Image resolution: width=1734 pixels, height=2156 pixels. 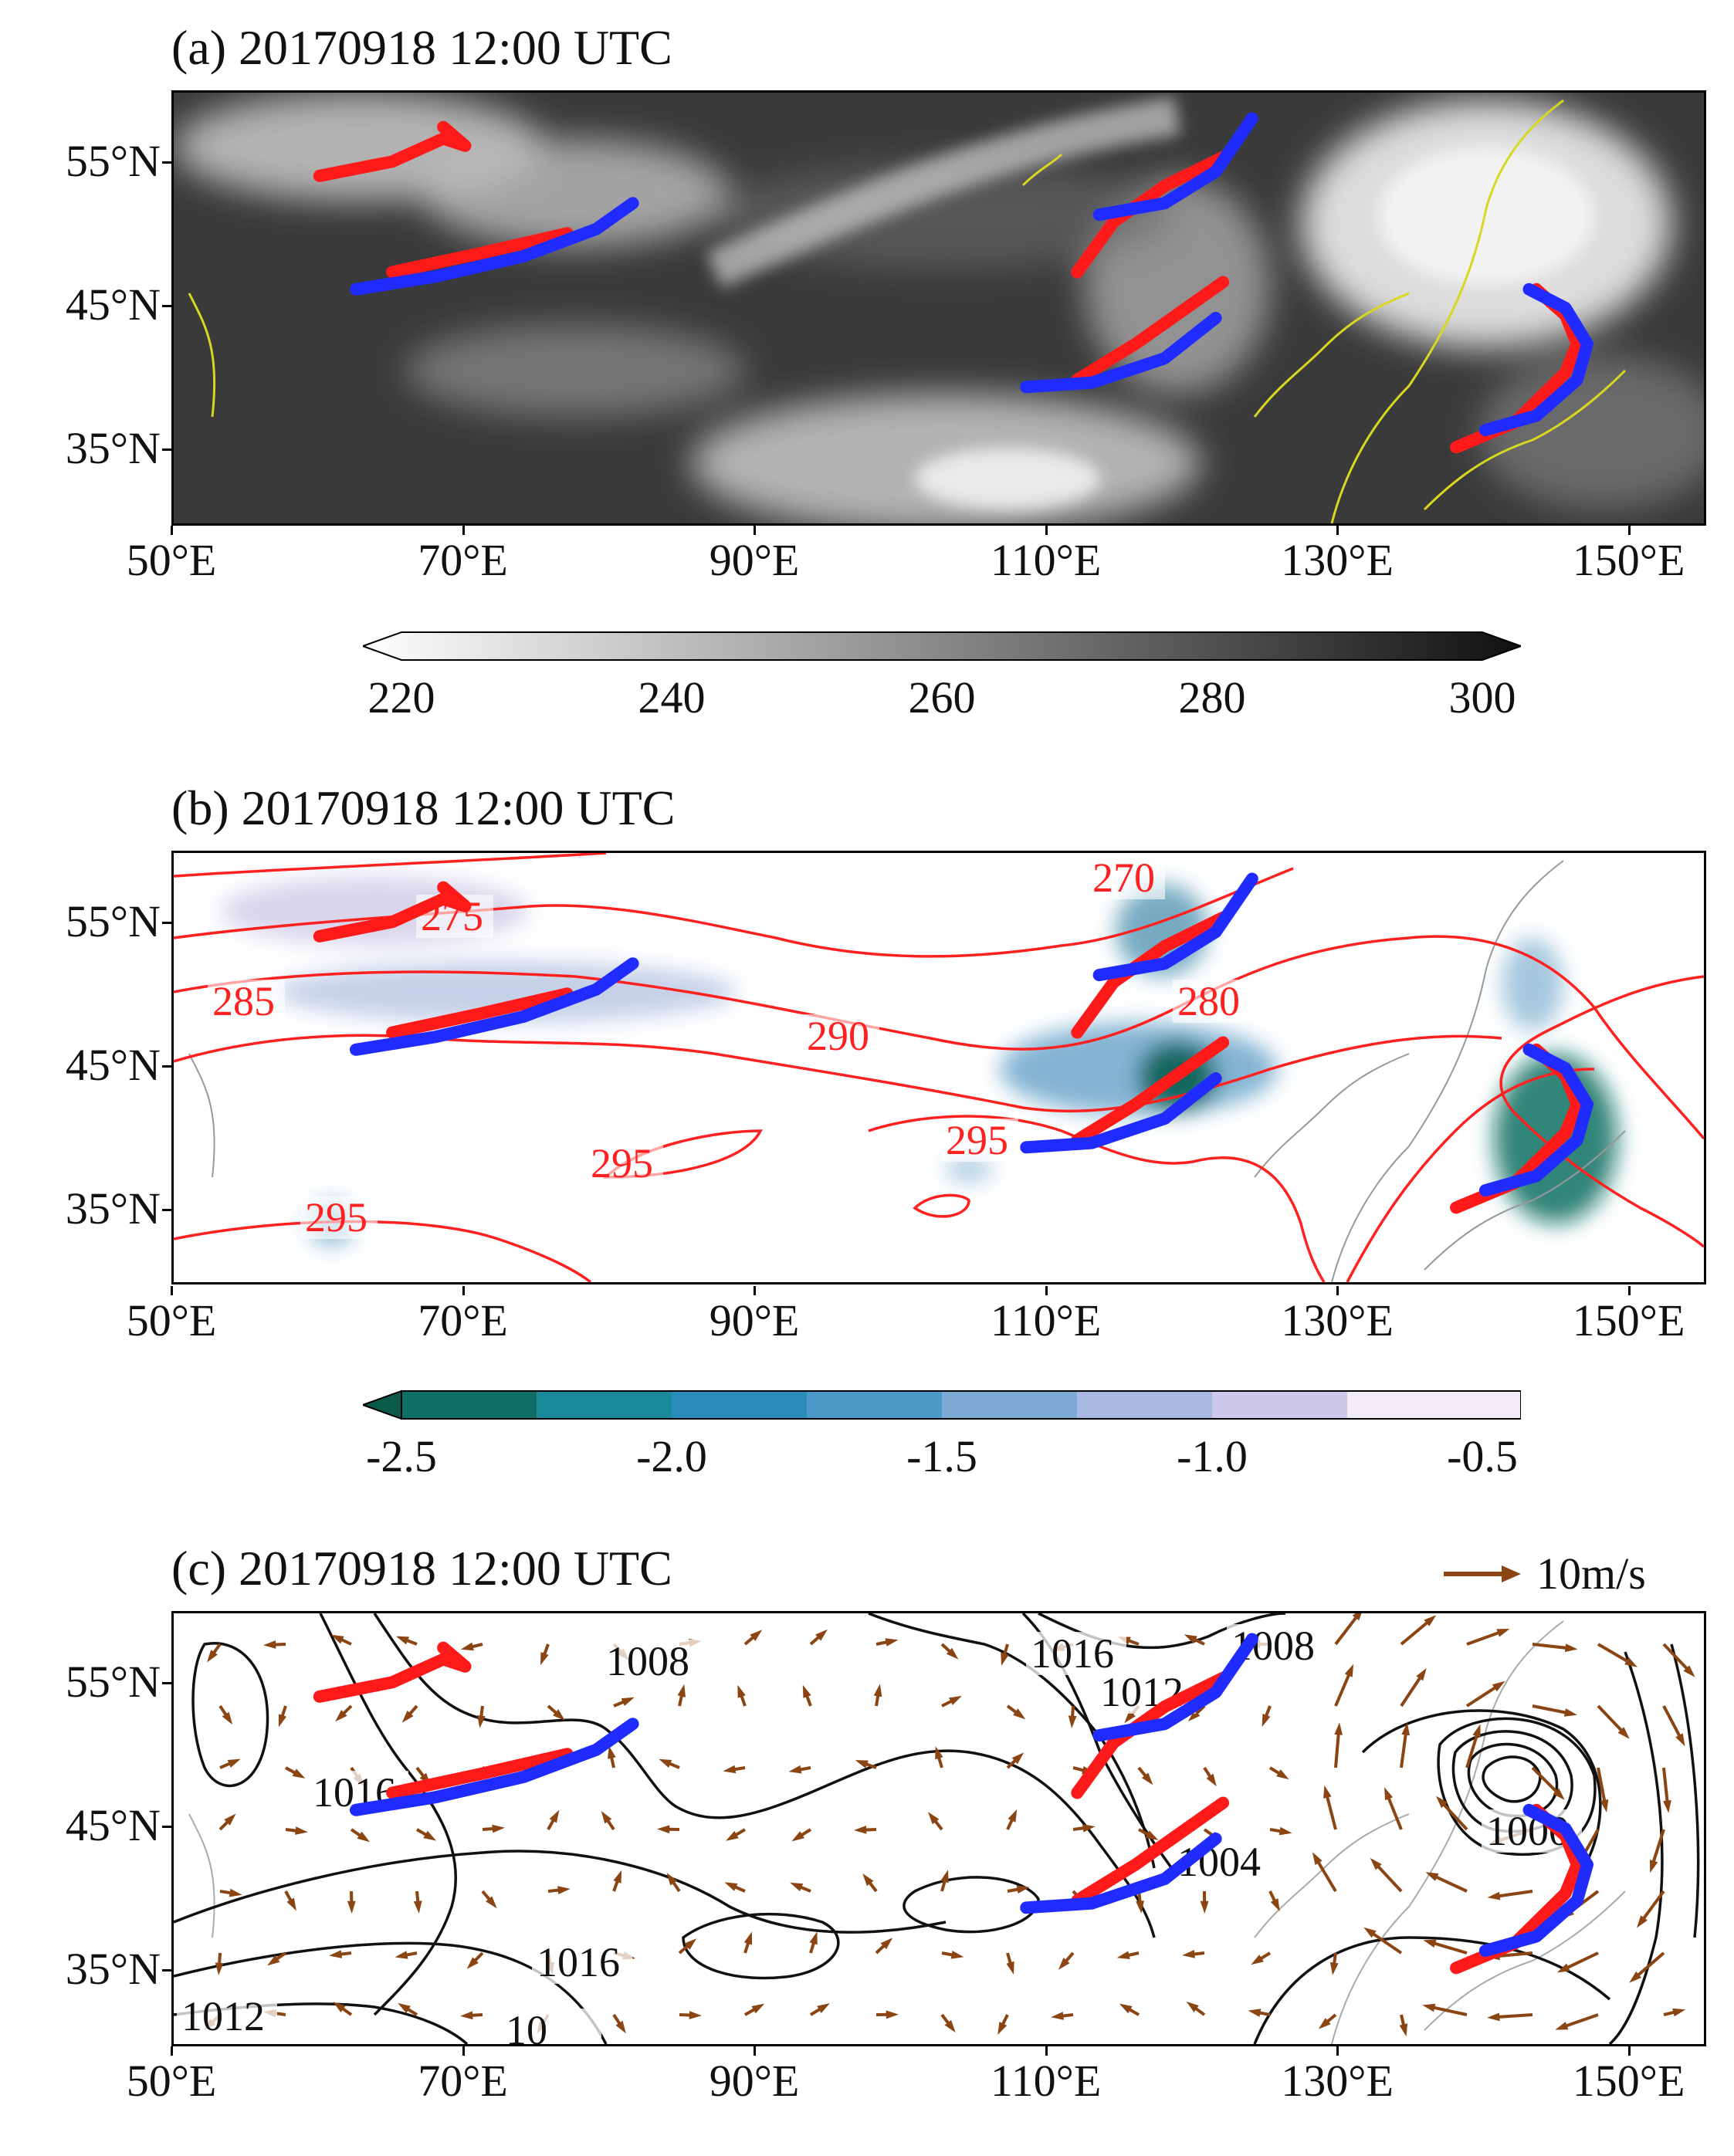 What do you see at coordinates (167, 1827) in the screenshot?
I see `lat-tick-mark` at bounding box center [167, 1827].